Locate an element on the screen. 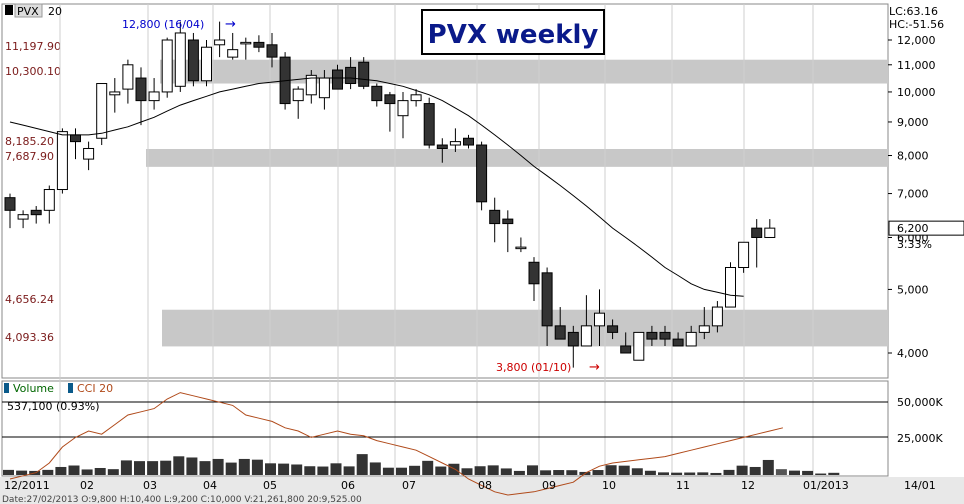  y-tick-label: 4,000 is located at coordinates (913, 353).